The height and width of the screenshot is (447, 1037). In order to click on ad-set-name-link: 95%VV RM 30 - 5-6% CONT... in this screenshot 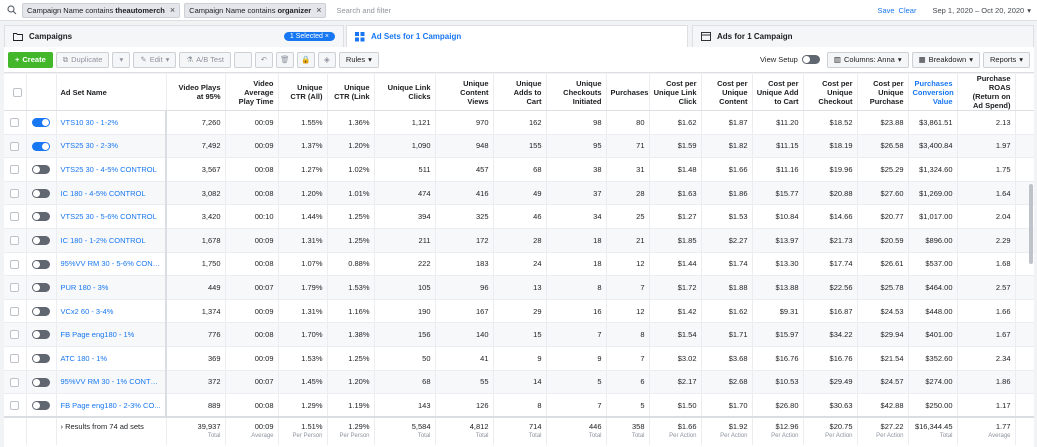, I will do `click(111, 264)`.